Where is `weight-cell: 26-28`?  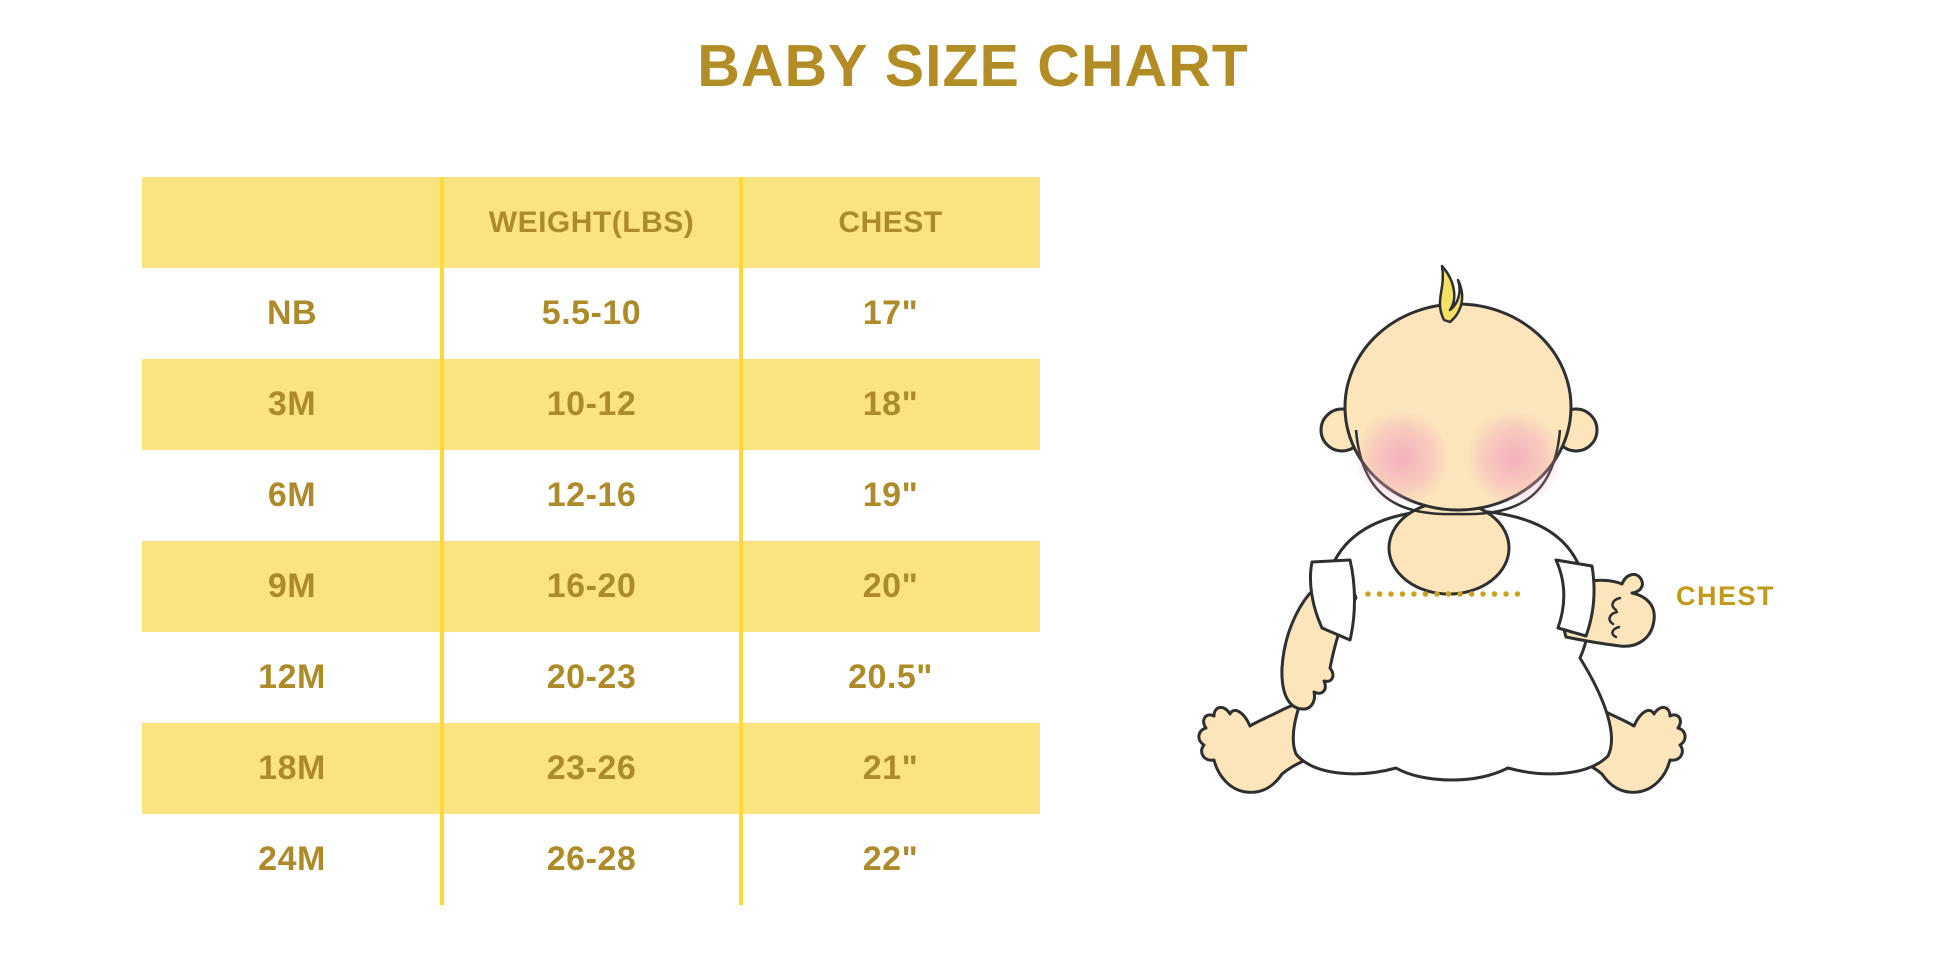
weight-cell: 26-28 is located at coordinates (591, 859).